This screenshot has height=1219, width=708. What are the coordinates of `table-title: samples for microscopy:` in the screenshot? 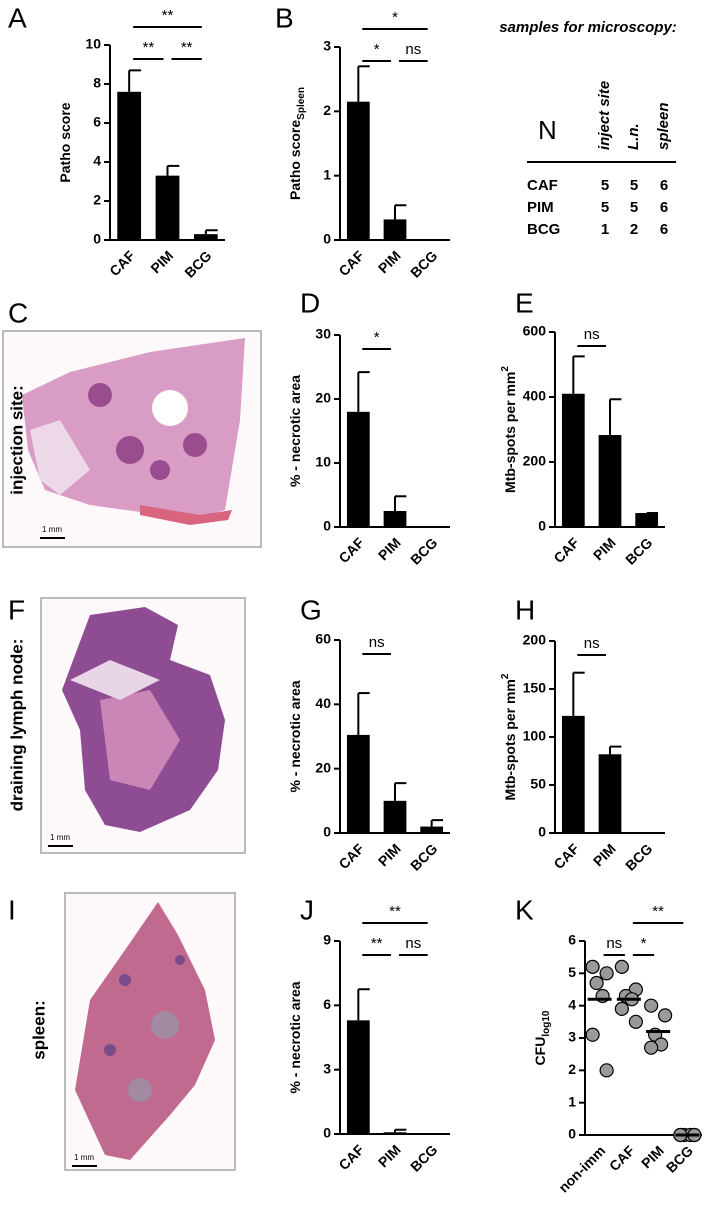 It's located at (588, 27).